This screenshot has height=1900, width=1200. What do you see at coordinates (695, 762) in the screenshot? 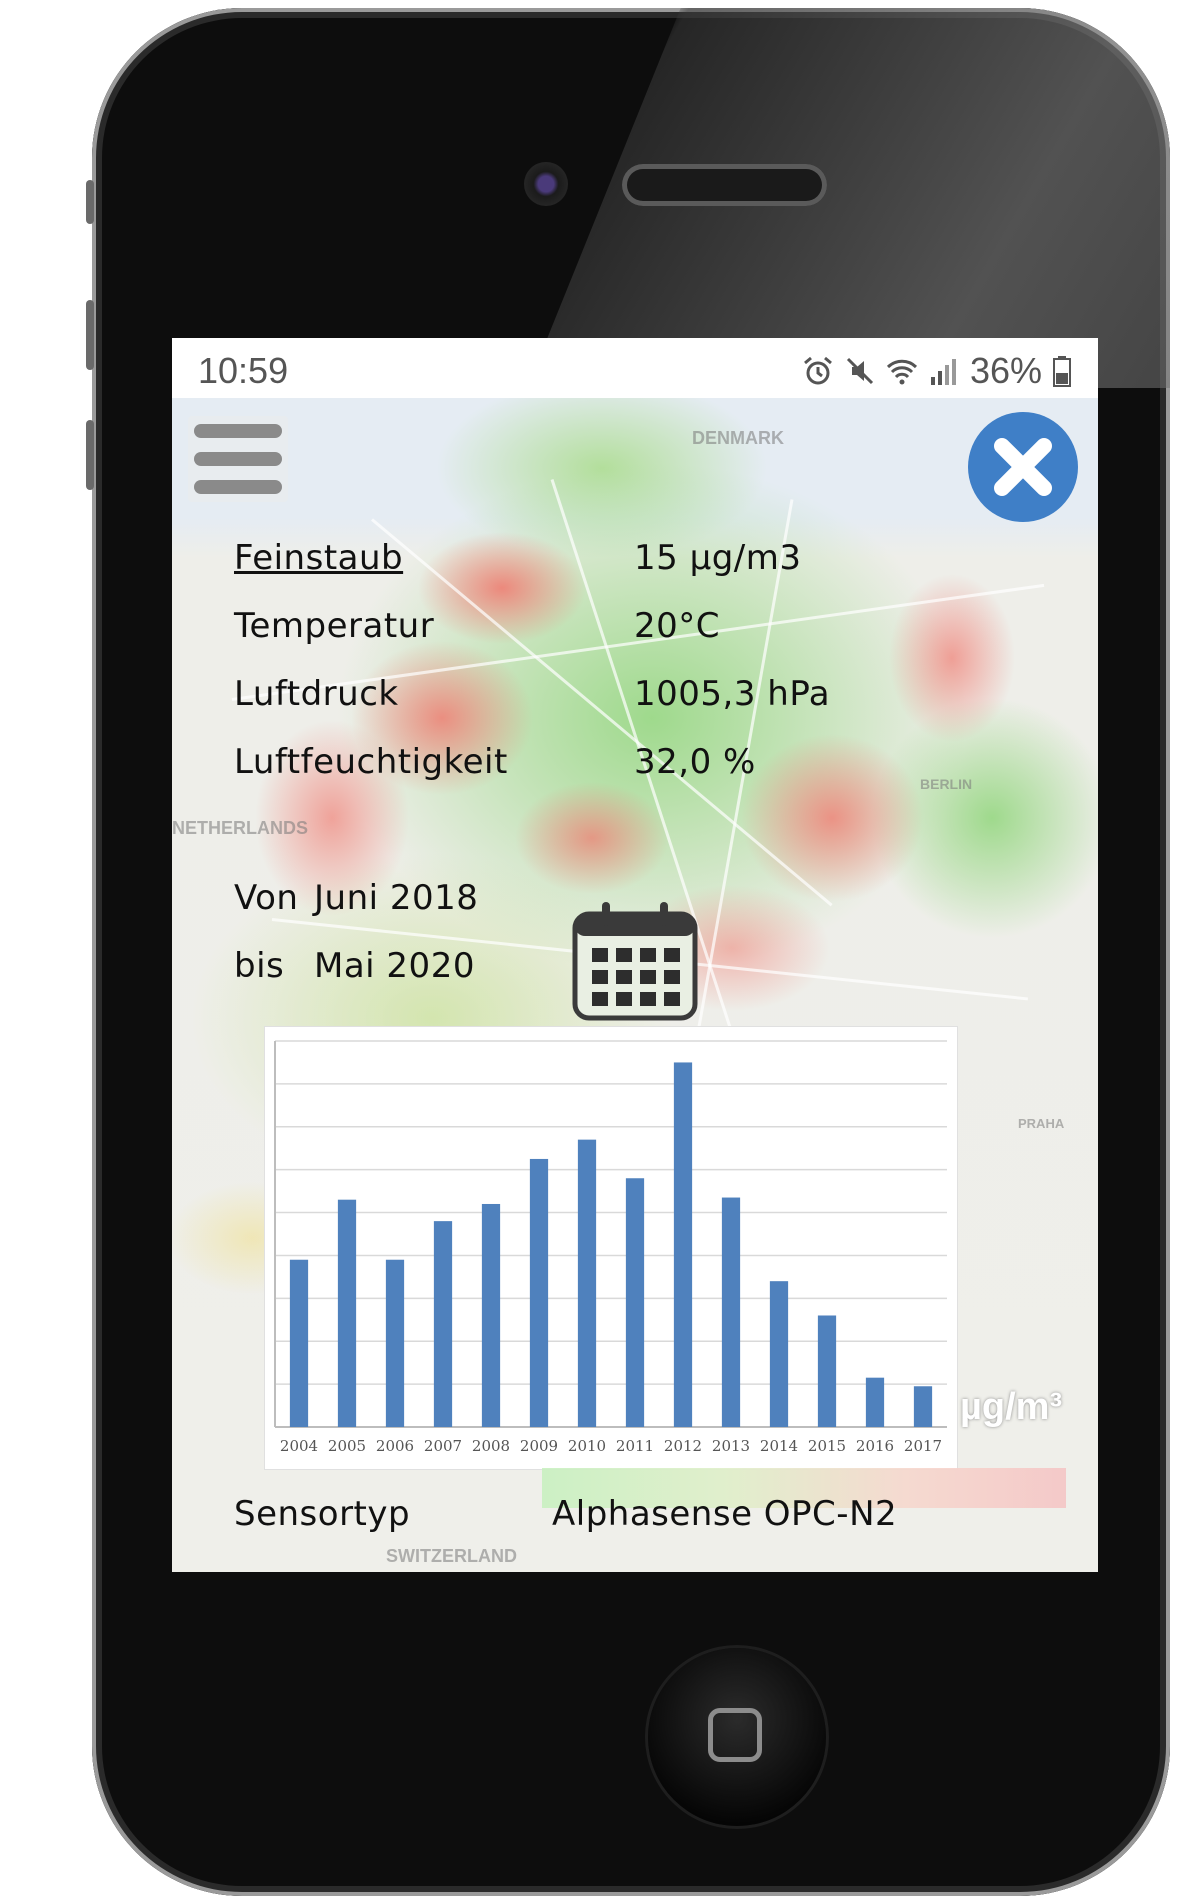
I see `value-luftfeuchtigkeit: 32,0 %` at bounding box center [695, 762].